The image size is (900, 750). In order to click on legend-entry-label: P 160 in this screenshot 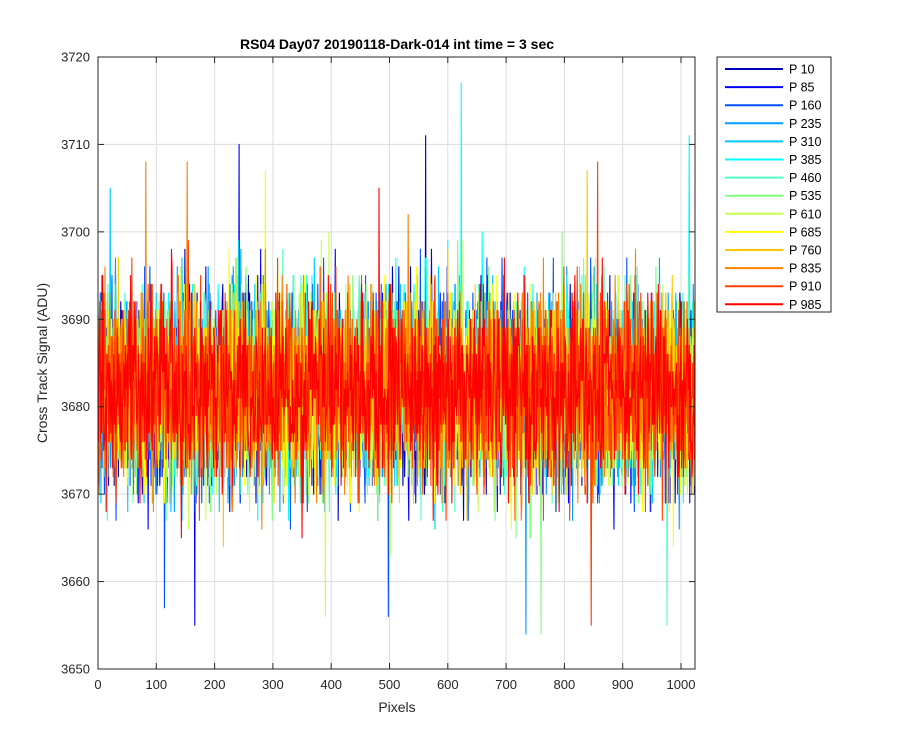, I will do `click(805, 106)`.